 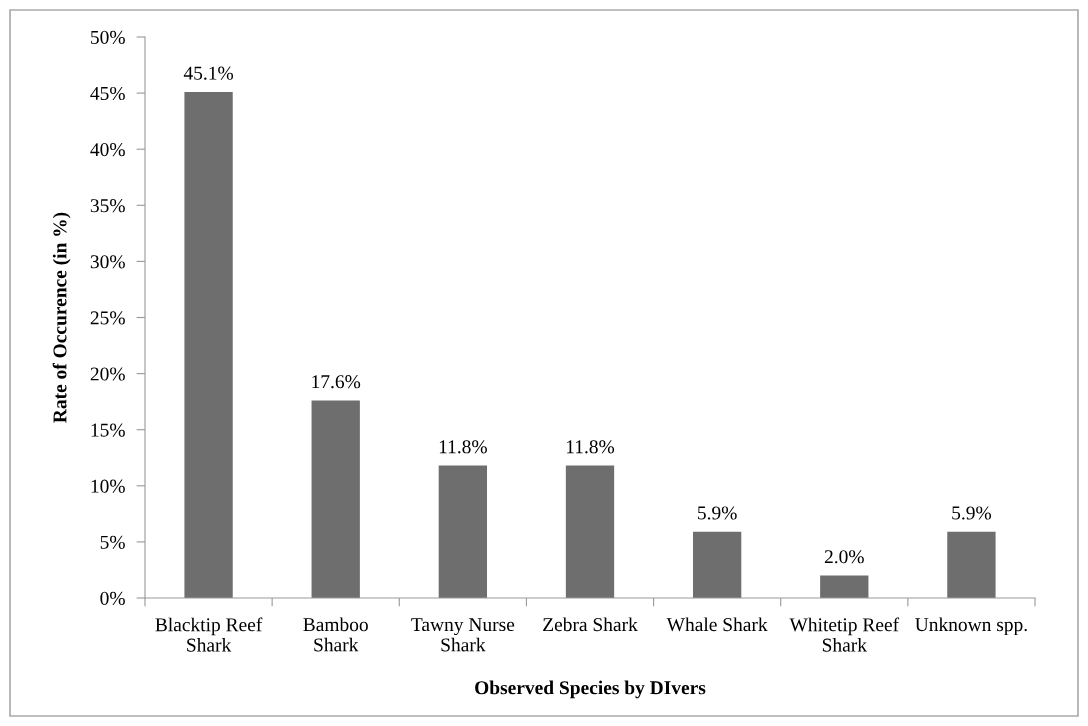 What do you see at coordinates (107, 93) in the screenshot?
I see `y-tick-label: 45%` at bounding box center [107, 93].